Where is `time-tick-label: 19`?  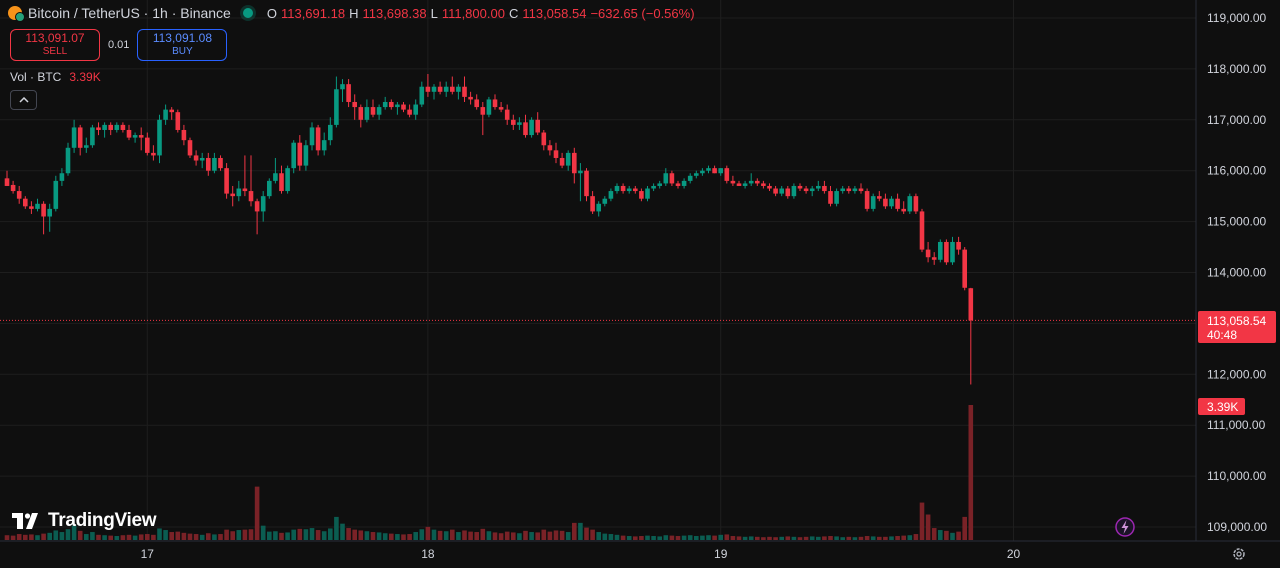
time-tick-label: 19 is located at coordinates (721, 554).